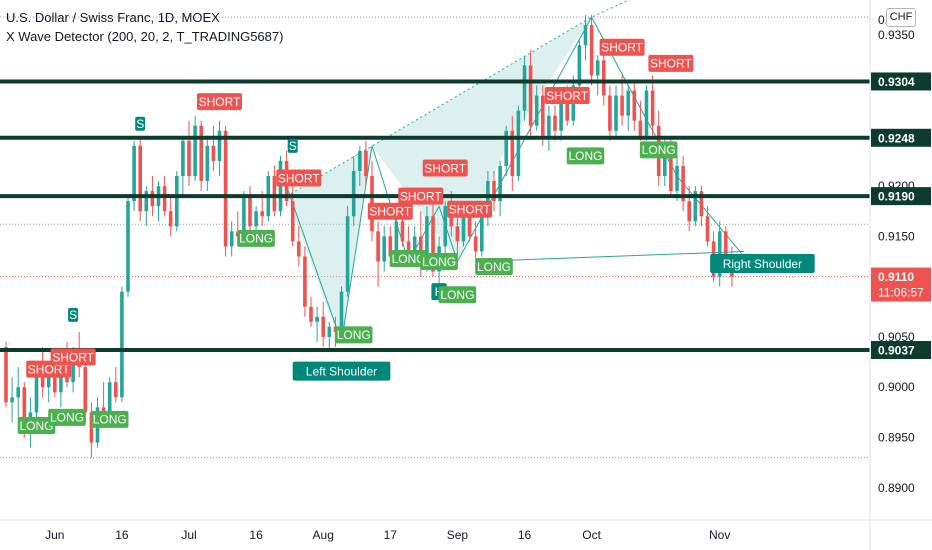  What do you see at coordinates (881, 20) in the screenshot?
I see `y-tick-mask` at bounding box center [881, 20].